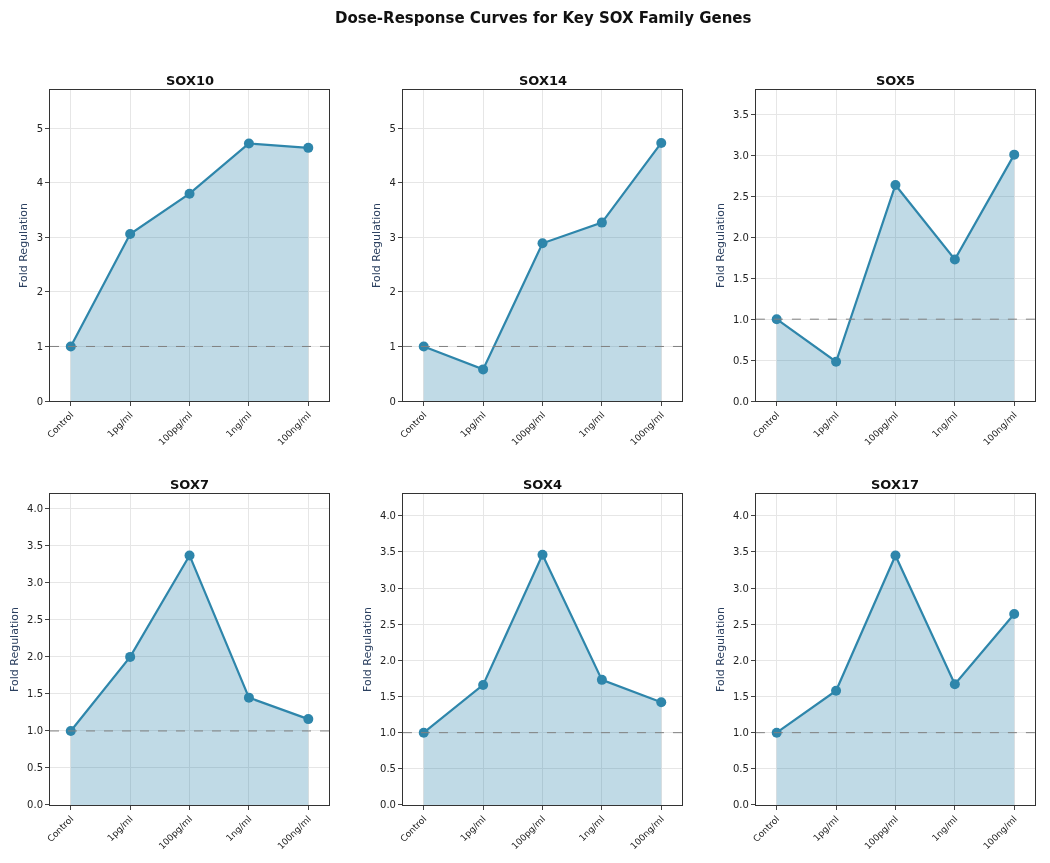  What do you see at coordinates (543, 18) in the screenshot?
I see `text: Dose-Response Curves for Key SOX Family Genes` at bounding box center [543, 18].